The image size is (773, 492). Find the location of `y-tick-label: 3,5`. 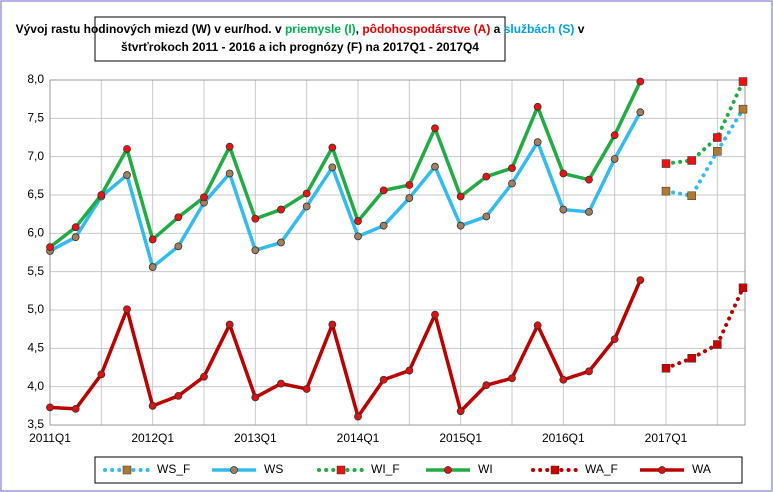

y-tick-label: 3,5 is located at coordinates (35, 424).